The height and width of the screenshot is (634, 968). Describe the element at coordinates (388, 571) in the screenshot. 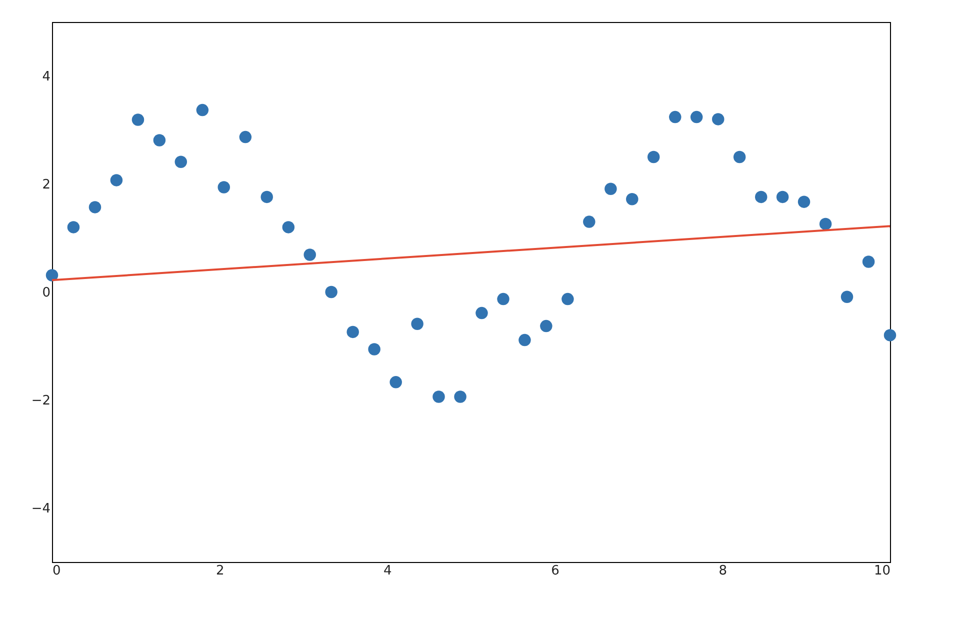

I see `x-tick-label: 4` at that location.